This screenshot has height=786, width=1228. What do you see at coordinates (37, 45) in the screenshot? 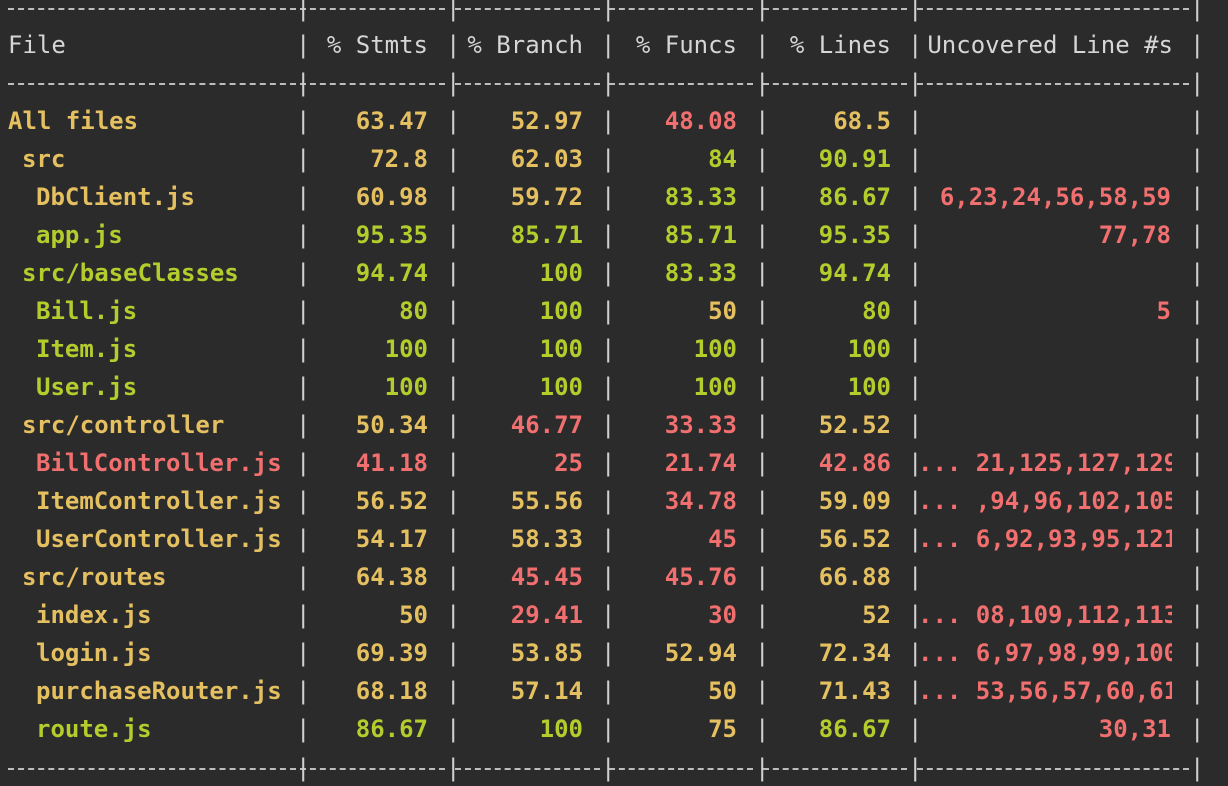
I see `column-header-file: File` at bounding box center [37, 45].